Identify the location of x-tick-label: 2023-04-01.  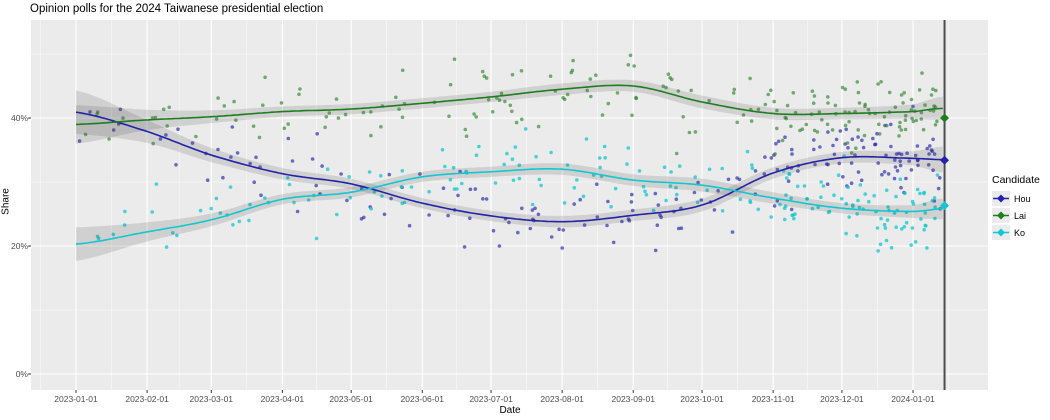
(282, 399).